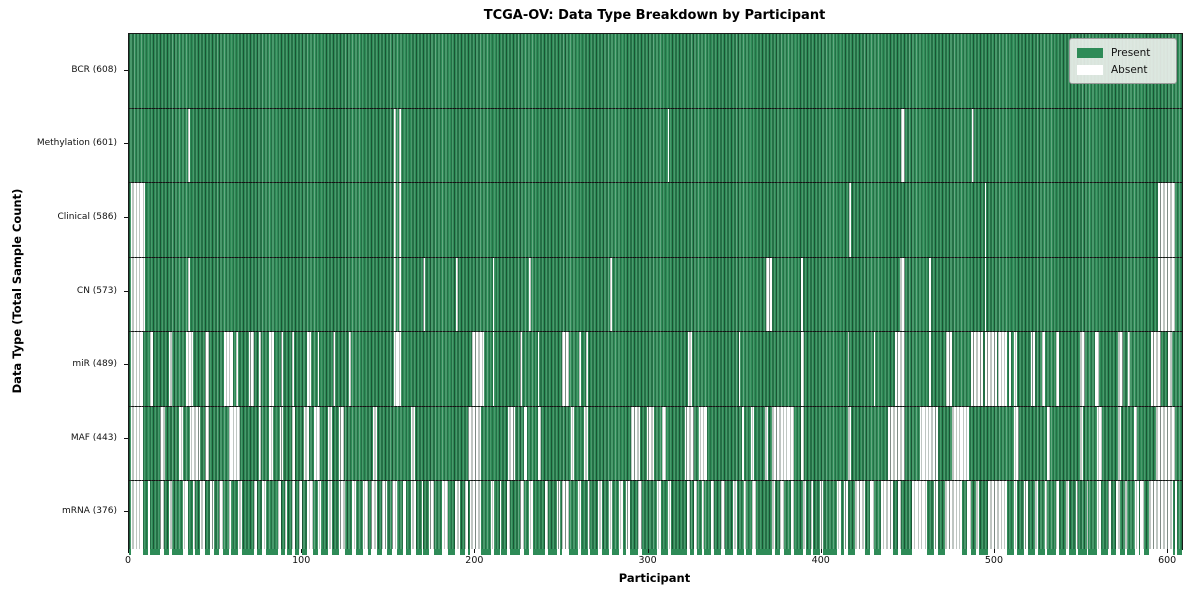 This screenshot has height=600, width=1200. What do you see at coordinates (94, 364) in the screenshot?
I see `y-tick-label-mir: miR (489)` at bounding box center [94, 364].